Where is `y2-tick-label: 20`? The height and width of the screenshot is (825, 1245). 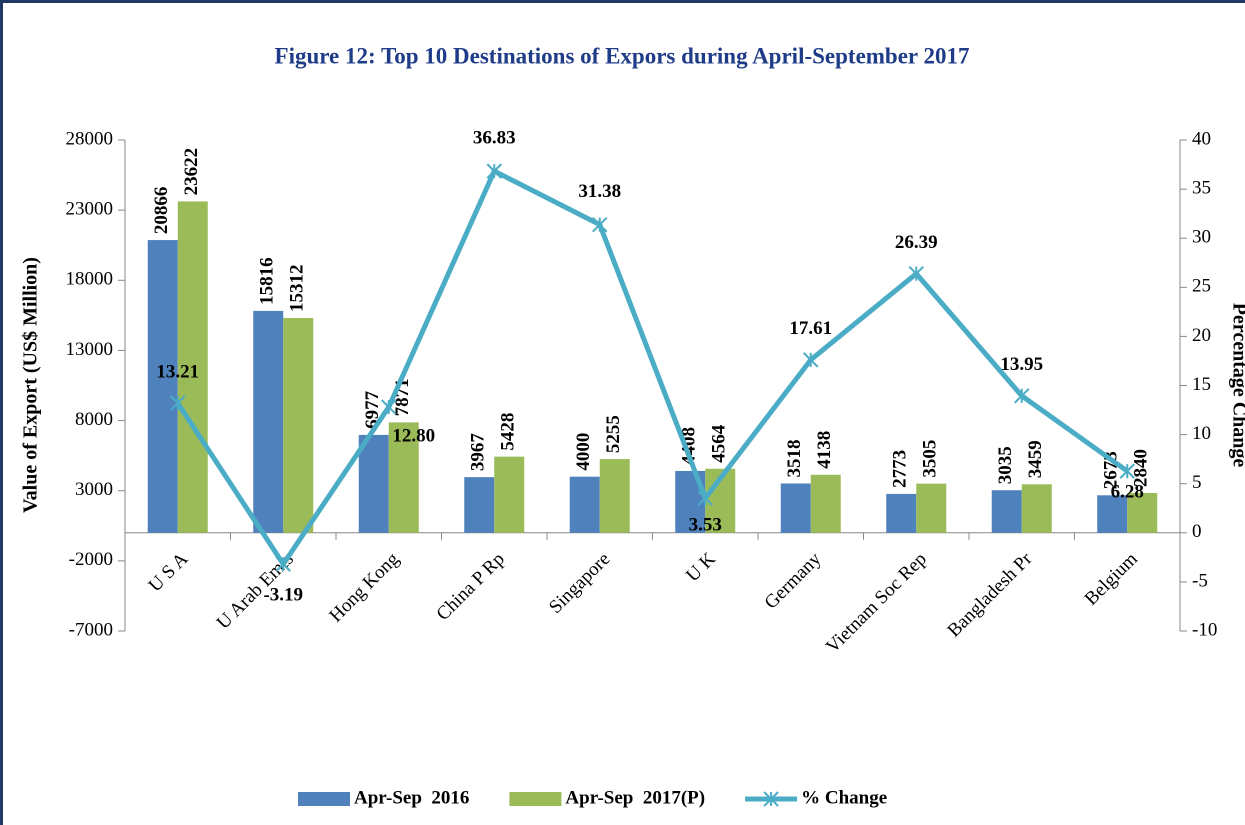
y2-tick-label: 20 is located at coordinates (1201, 335).